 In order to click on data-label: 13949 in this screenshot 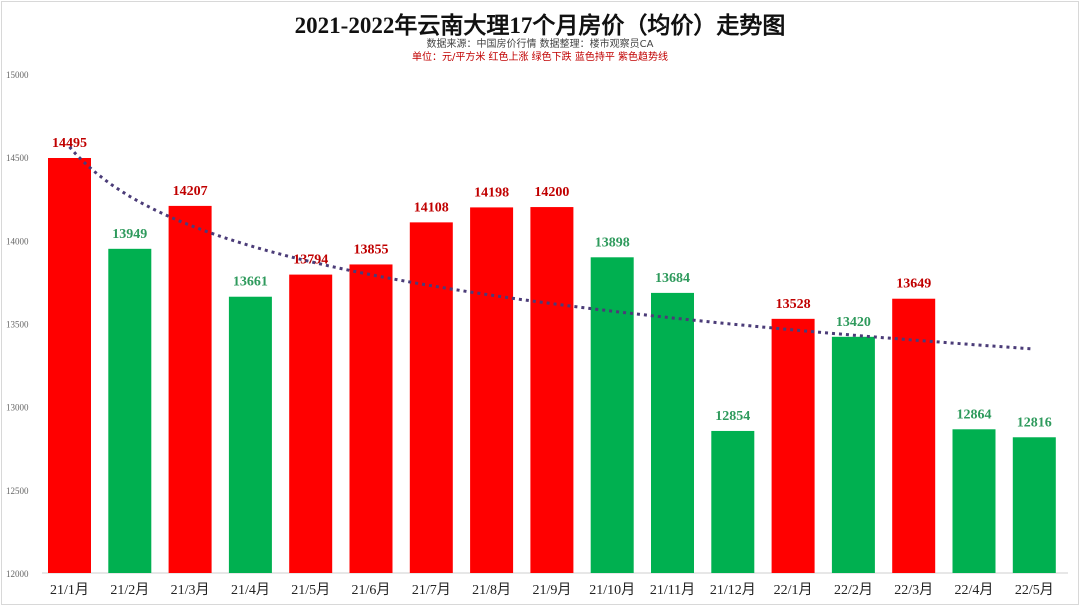, I will do `click(129, 234)`.